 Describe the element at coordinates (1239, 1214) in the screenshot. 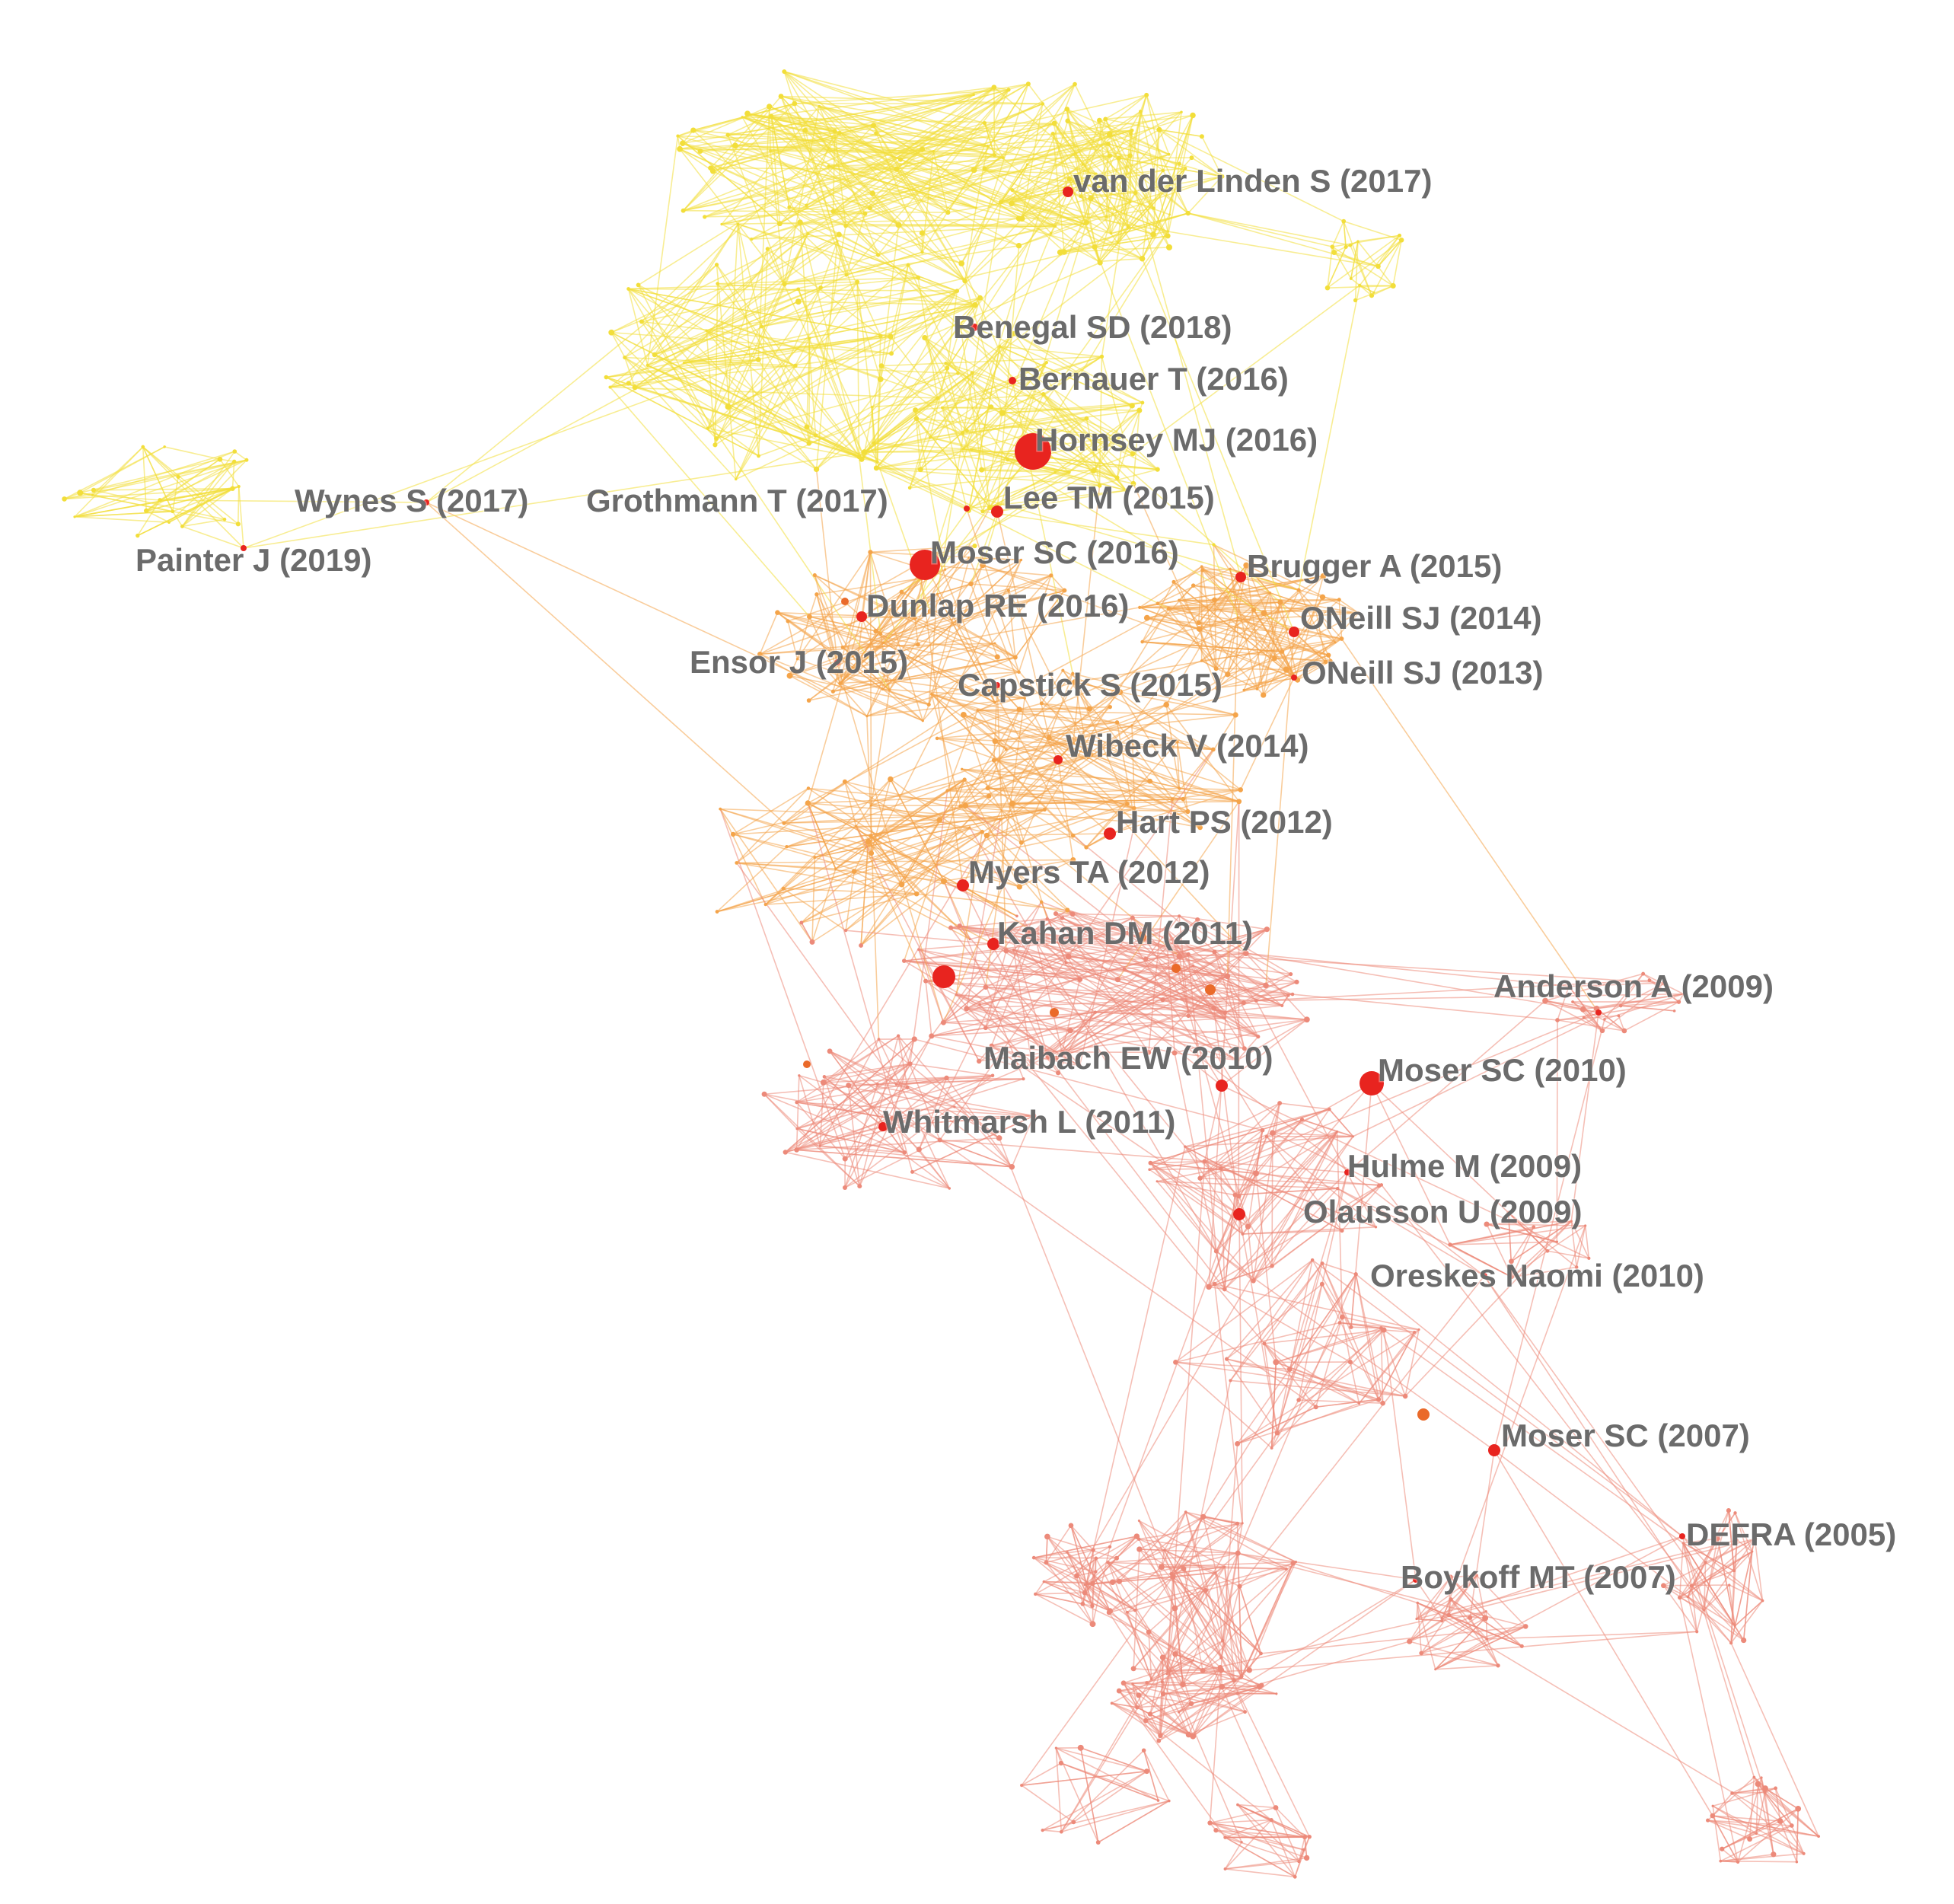

I see `paper-node-olausson2009` at that location.